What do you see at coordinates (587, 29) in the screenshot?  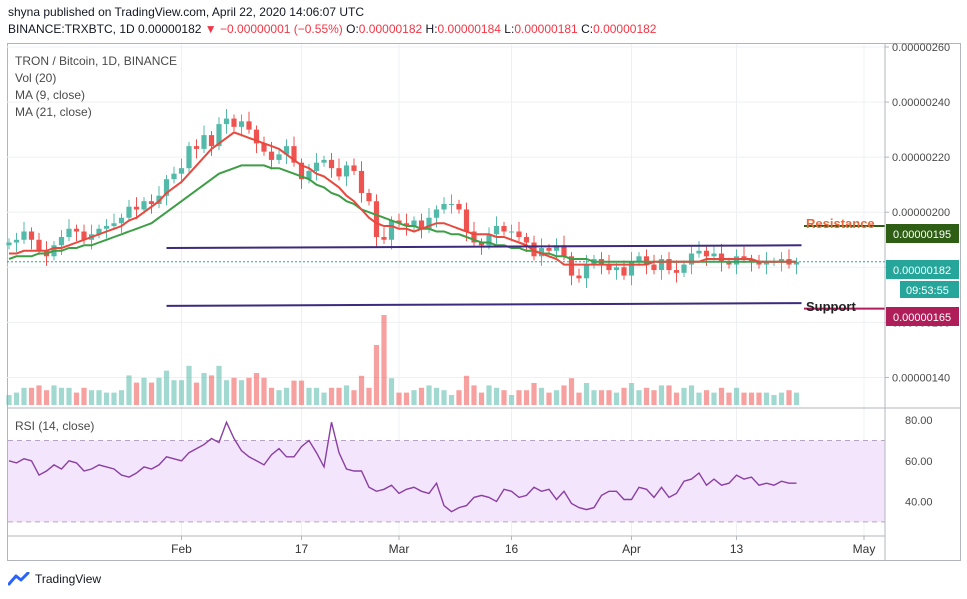 I see `close-label: C:` at bounding box center [587, 29].